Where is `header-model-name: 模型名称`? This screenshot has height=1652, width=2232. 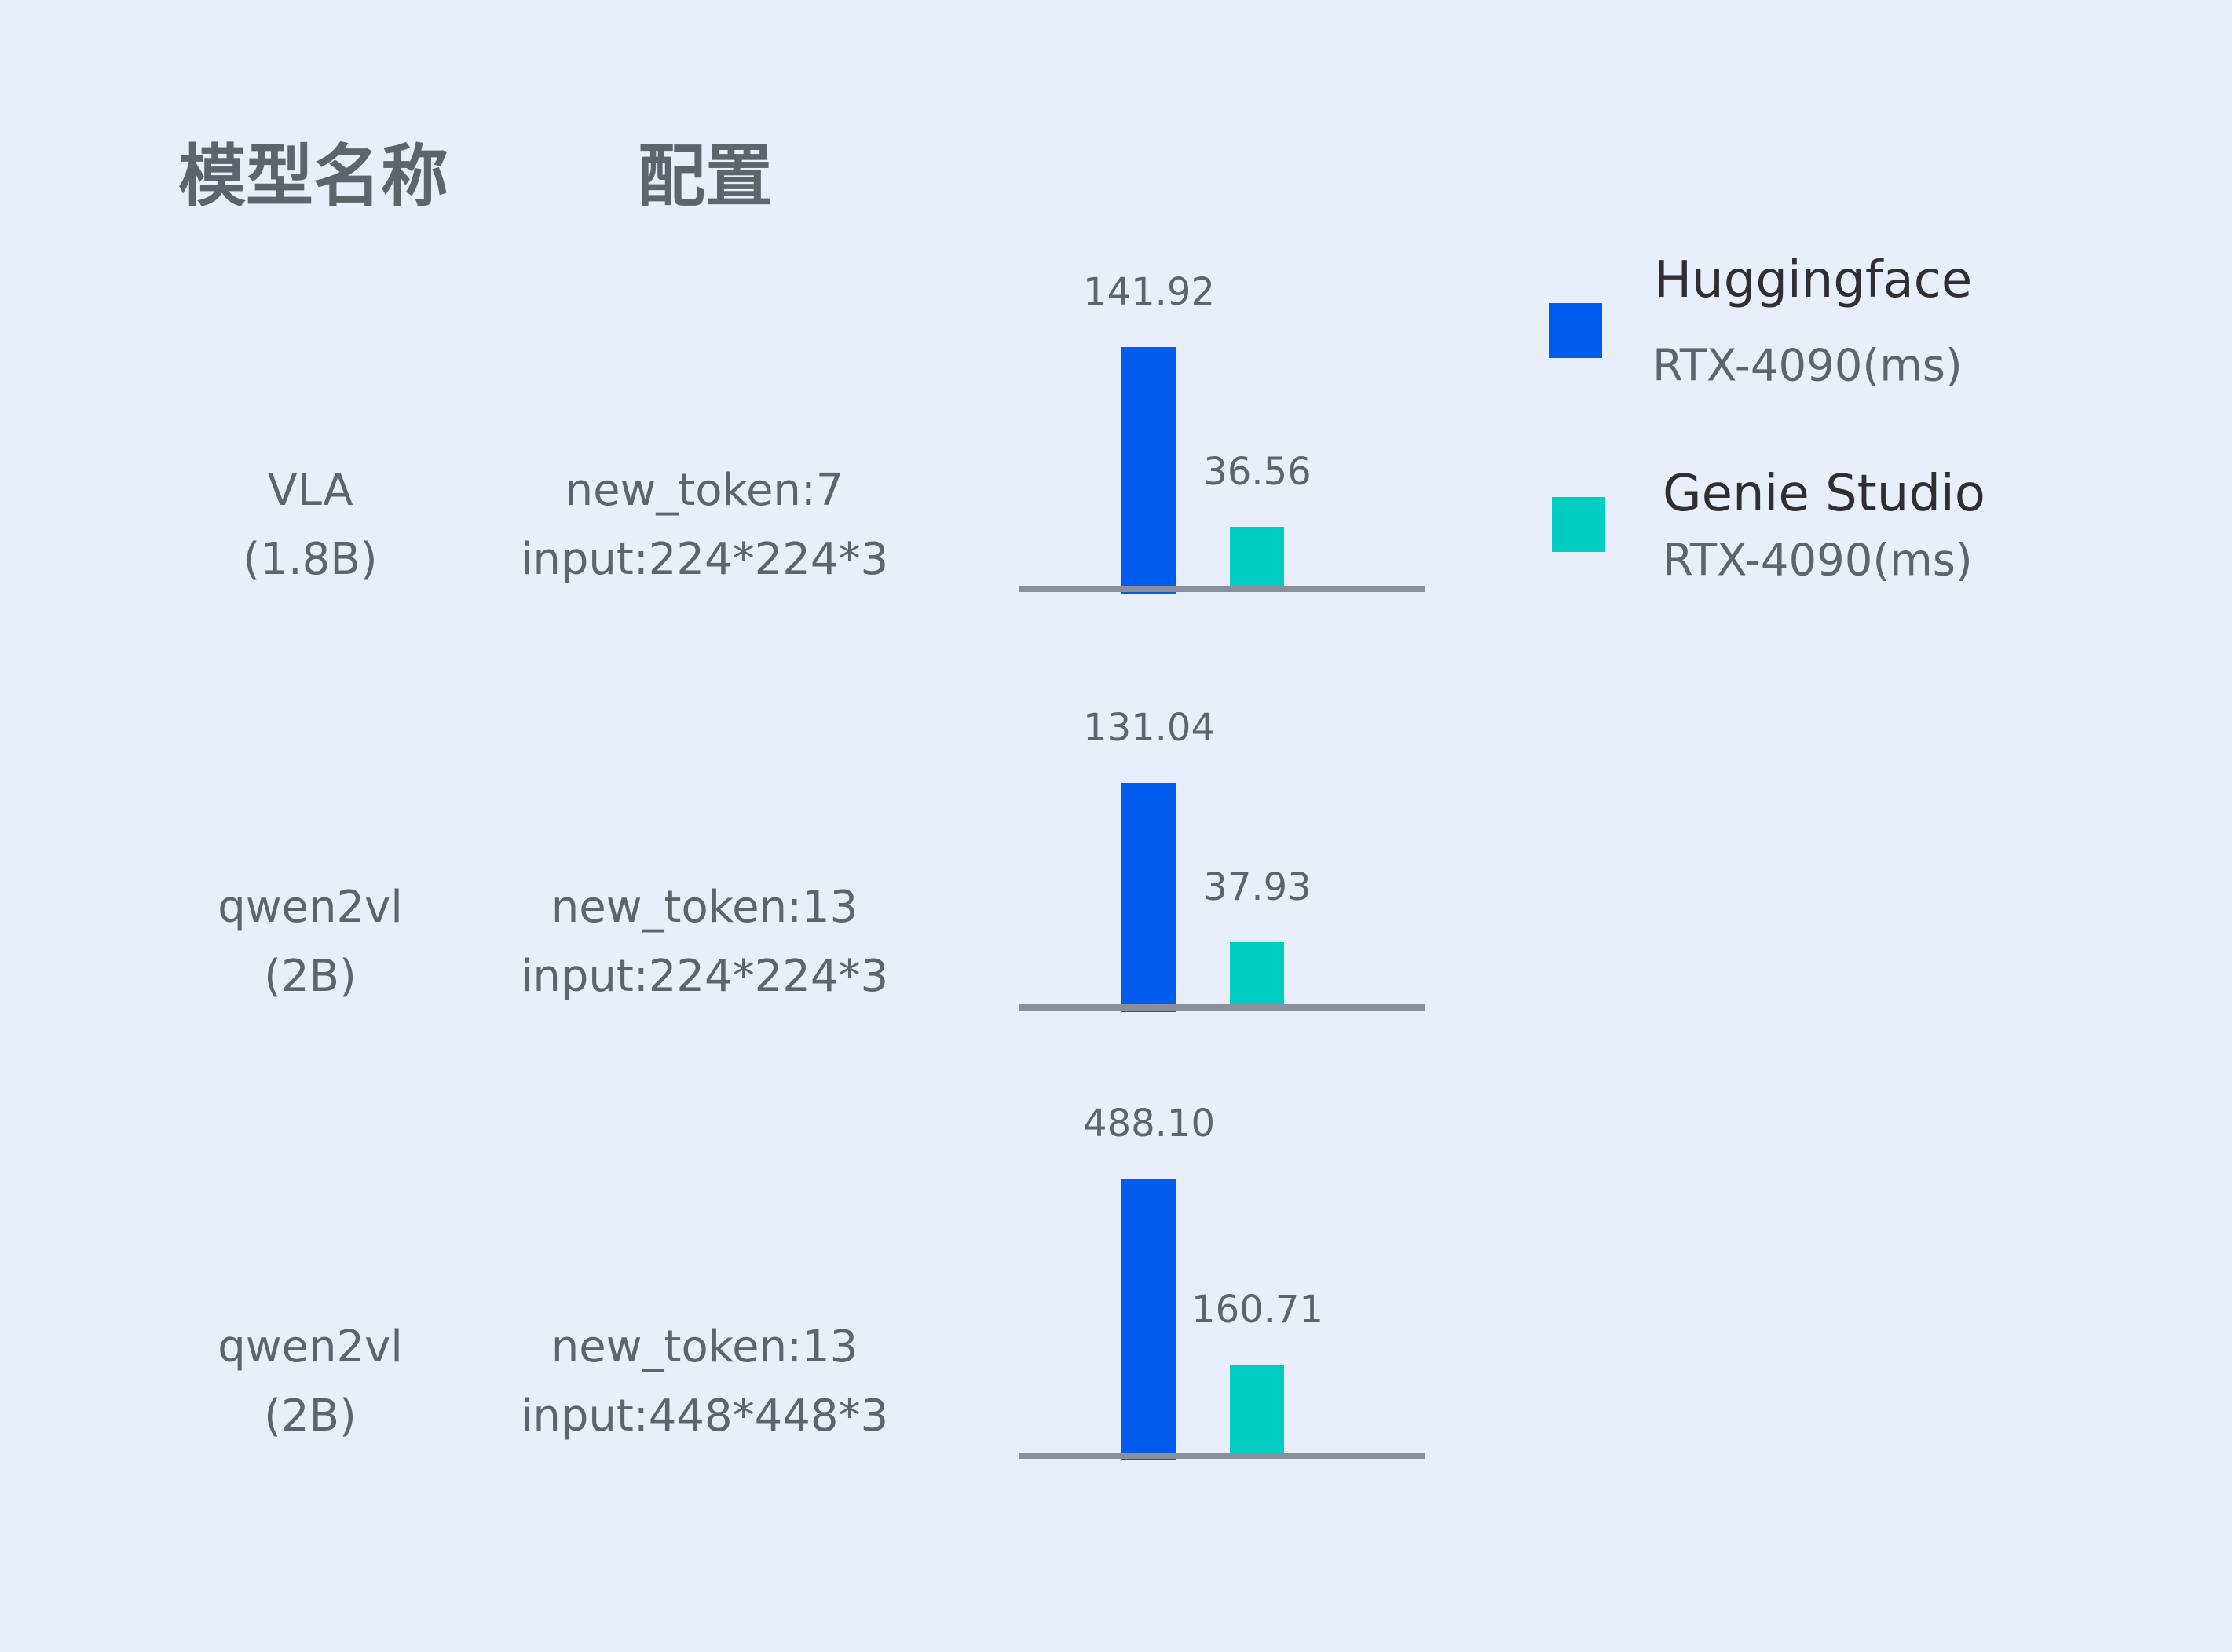
header-model-name: 模型名称 is located at coordinates (313, 176).